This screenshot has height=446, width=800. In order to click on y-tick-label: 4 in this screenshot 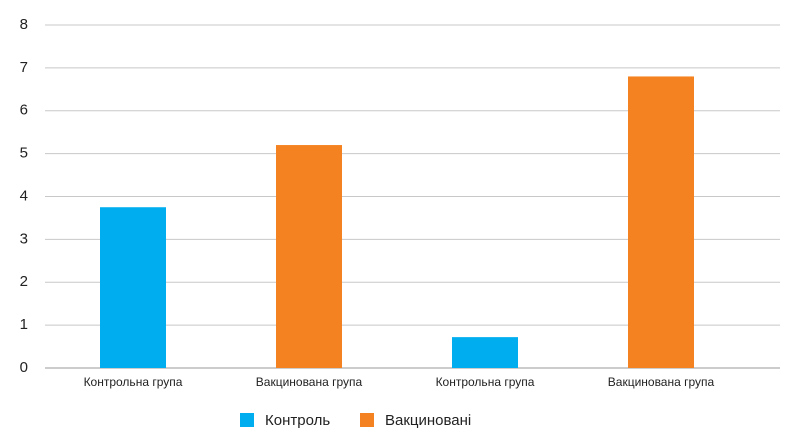, I will do `click(24, 195)`.